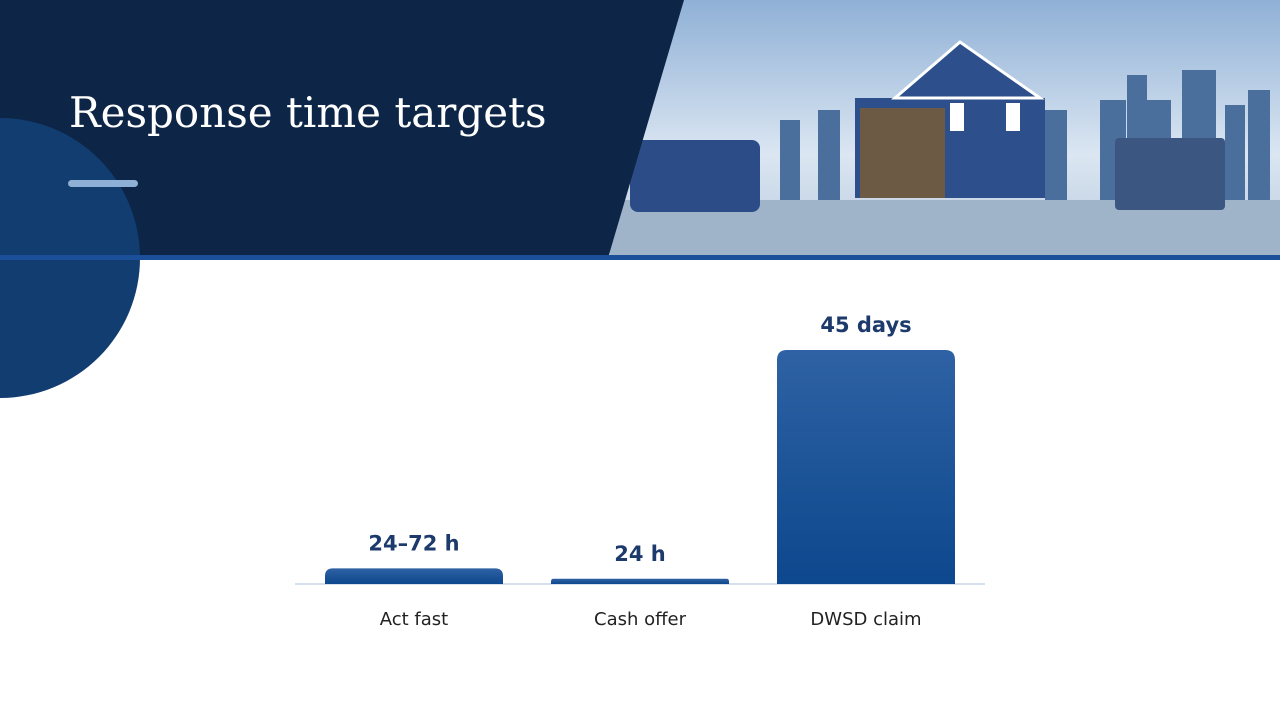 The image size is (1280, 720). Describe the element at coordinates (414, 619) in the screenshot. I see `x-tick-label: Act fast` at that location.